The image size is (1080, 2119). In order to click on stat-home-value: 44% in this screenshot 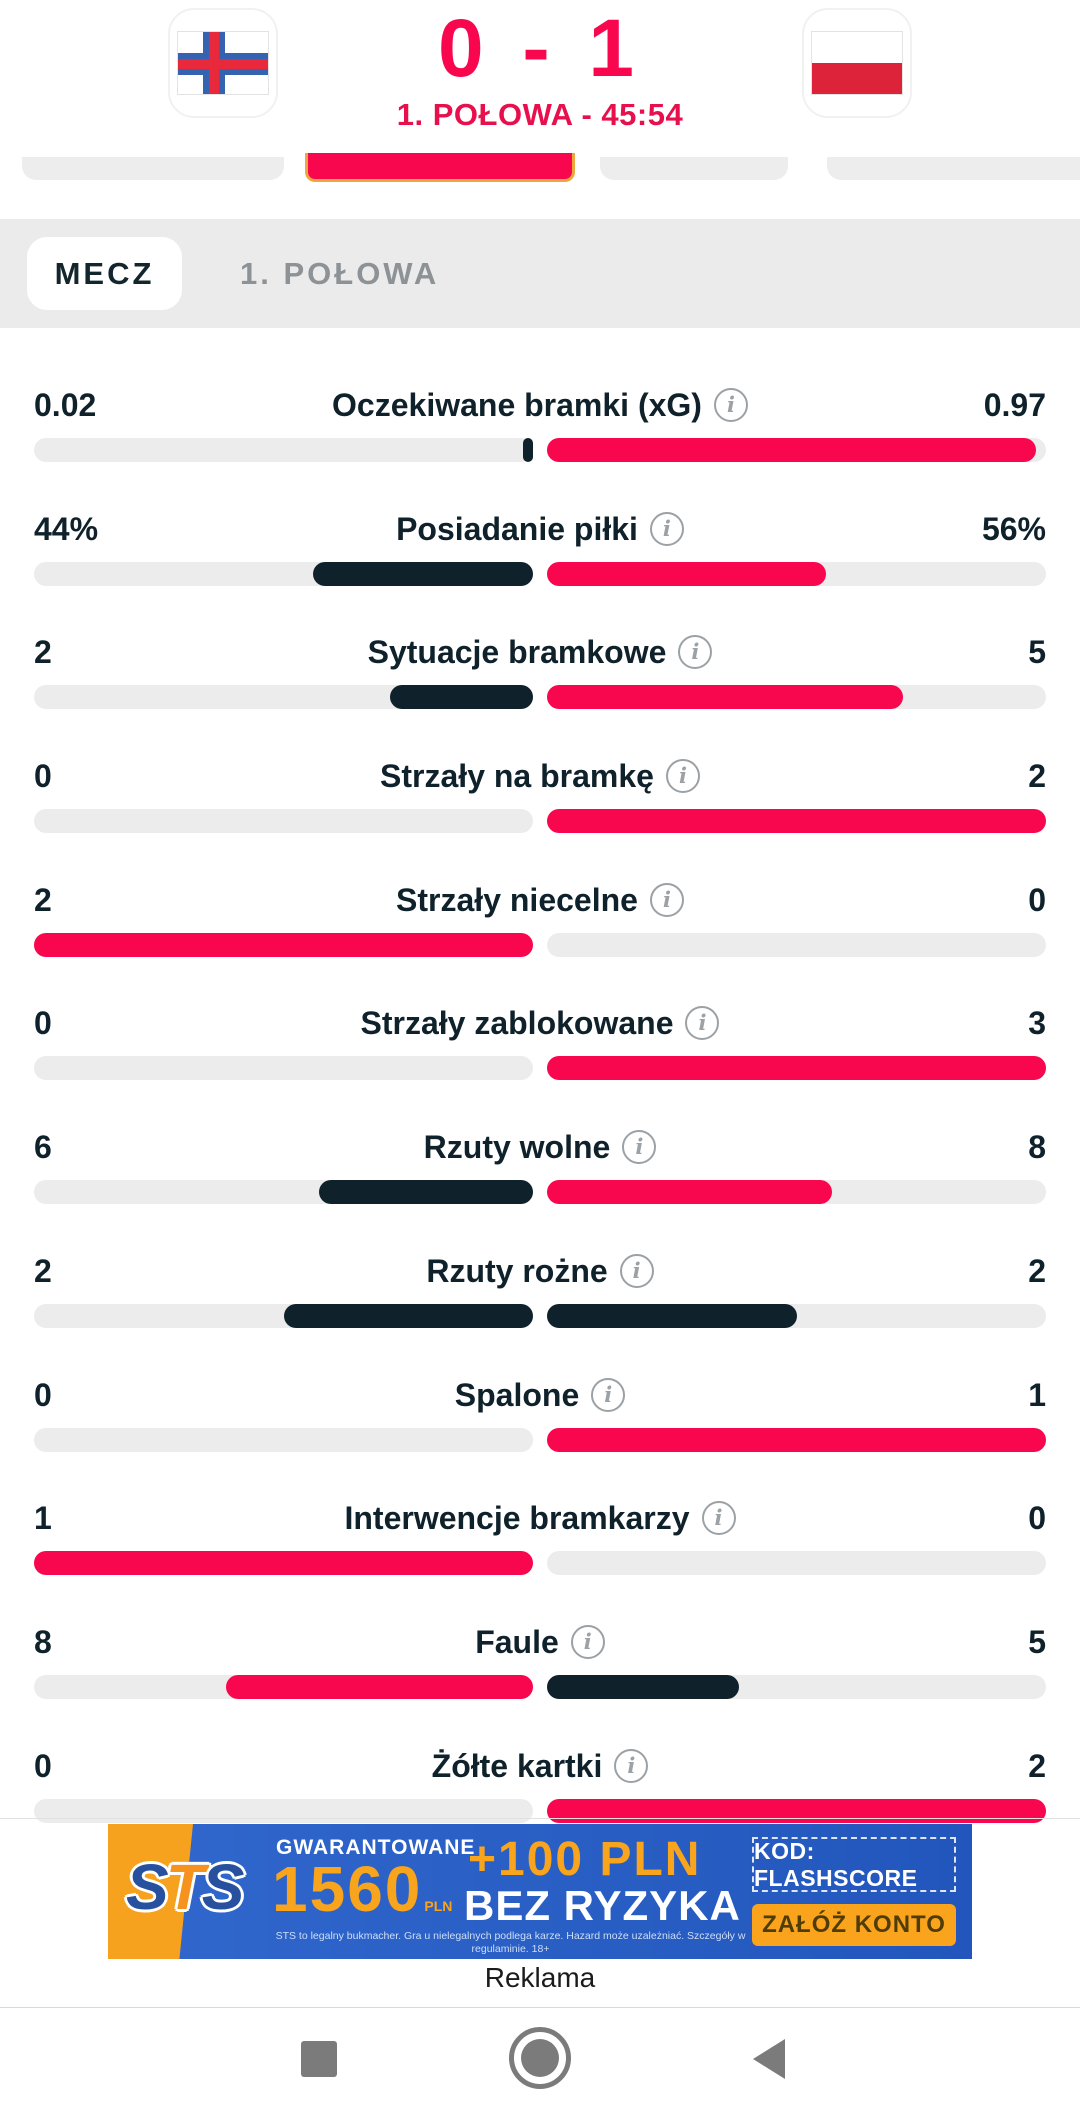, I will do `click(66, 528)`.